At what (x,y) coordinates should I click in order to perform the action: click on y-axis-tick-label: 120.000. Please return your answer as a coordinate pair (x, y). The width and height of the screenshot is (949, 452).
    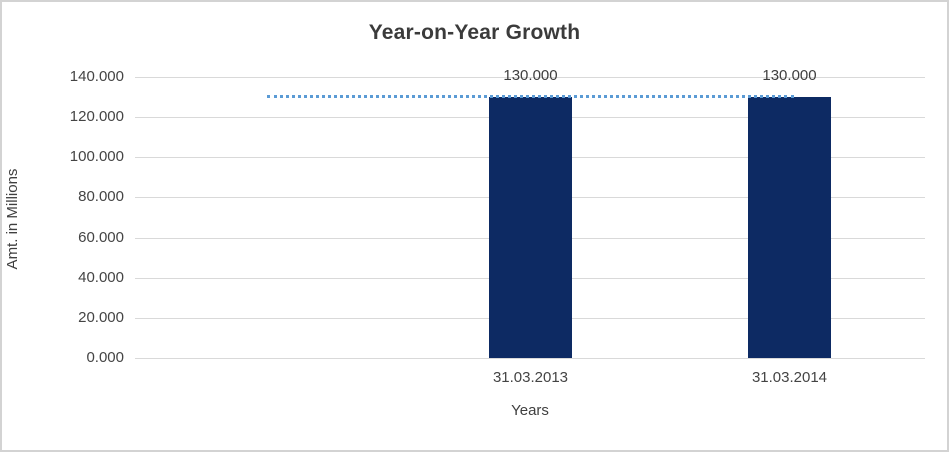
    Looking at the image, I should click on (96, 117).